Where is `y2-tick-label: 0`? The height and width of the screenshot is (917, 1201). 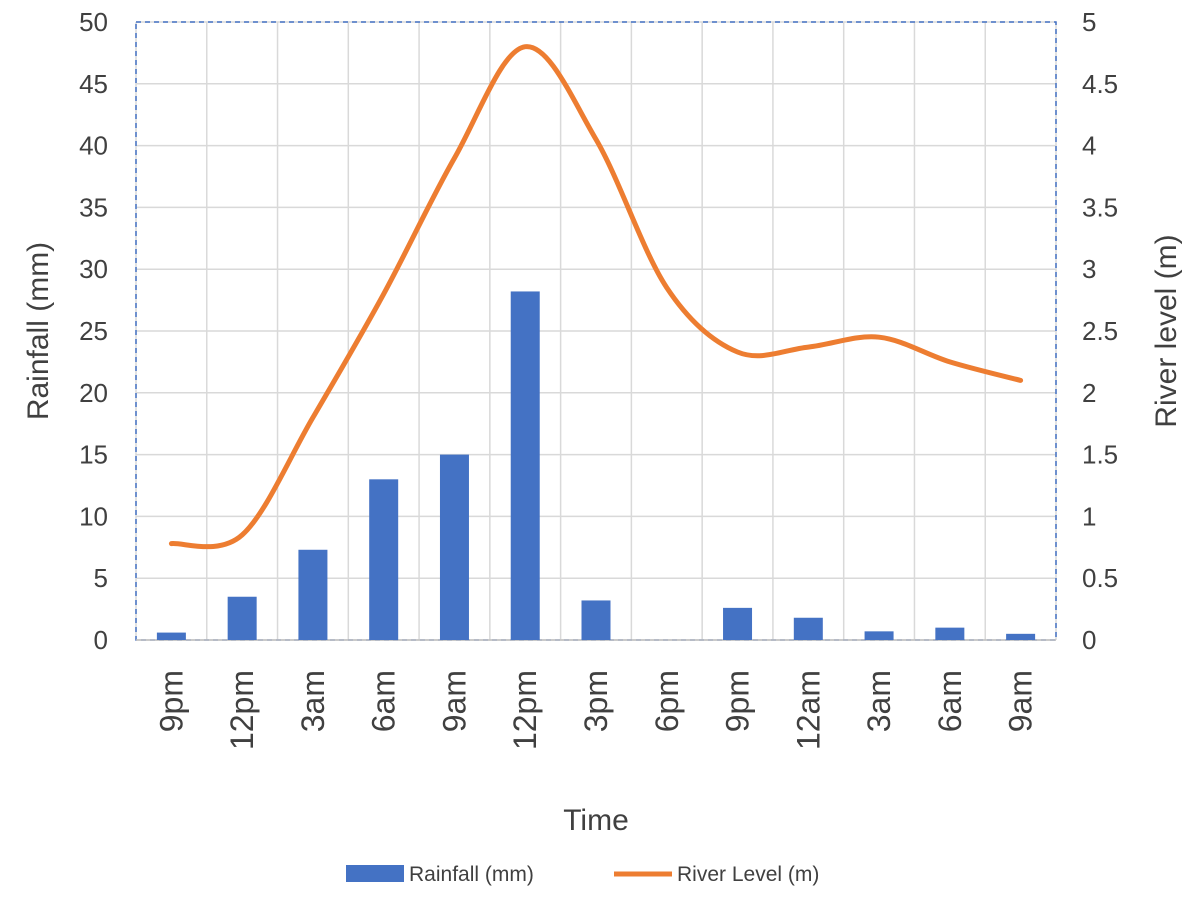 y2-tick-label: 0 is located at coordinates (1089, 640).